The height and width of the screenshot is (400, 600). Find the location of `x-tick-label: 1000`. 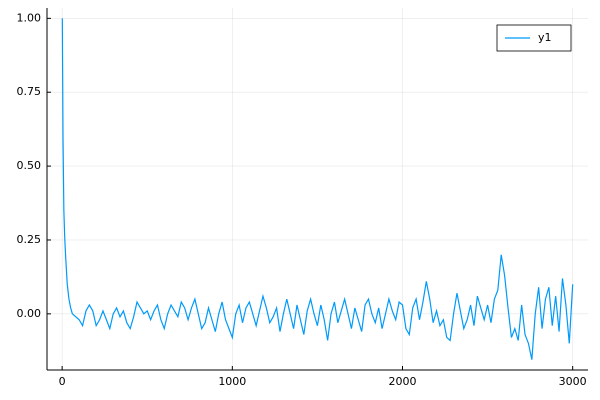

x-tick-label: 1000 is located at coordinates (232, 381).